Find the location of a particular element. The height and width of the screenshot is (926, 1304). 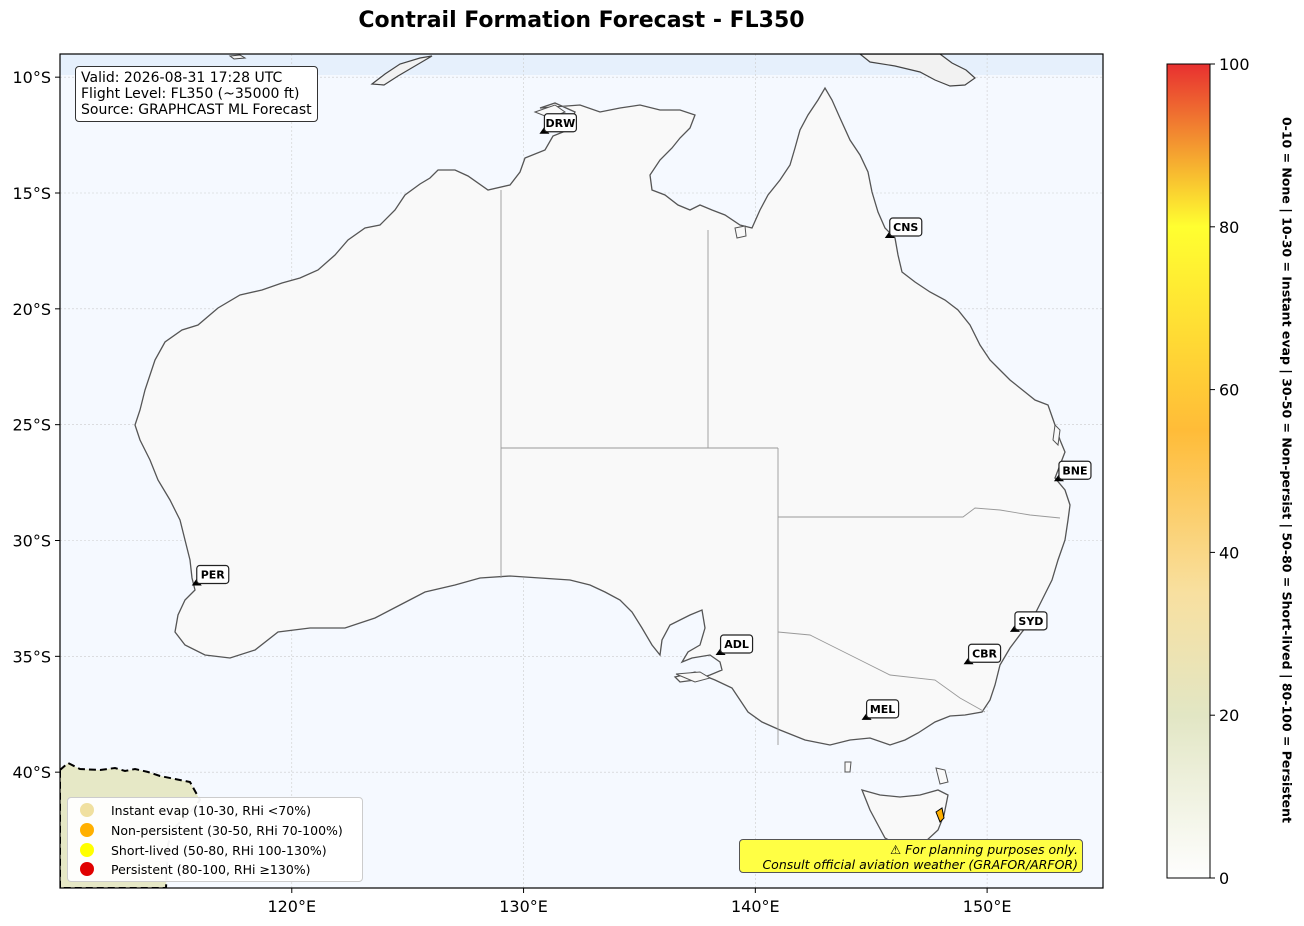

airport-mel: MEL is located at coordinates (880, 709).